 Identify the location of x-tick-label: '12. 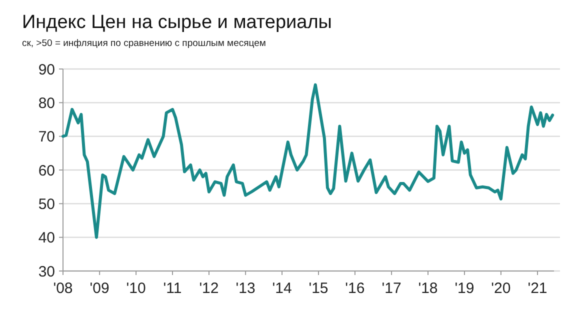
(209, 288).